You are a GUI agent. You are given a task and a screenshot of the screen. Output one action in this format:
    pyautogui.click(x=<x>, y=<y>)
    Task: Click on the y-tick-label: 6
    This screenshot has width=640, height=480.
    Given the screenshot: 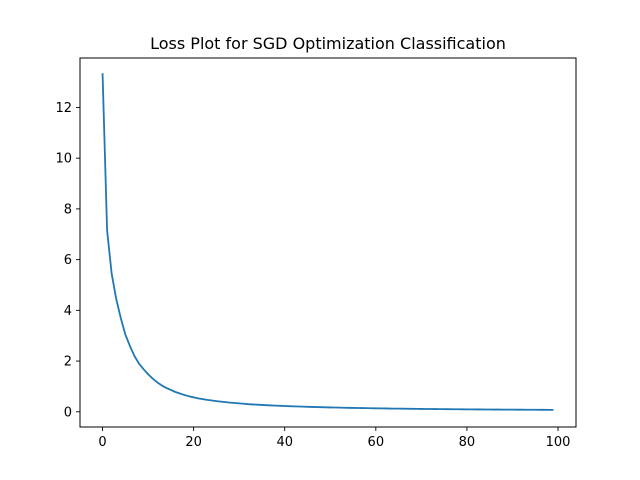 What is the action you would take?
    pyautogui.click(x=68, y=260)
    